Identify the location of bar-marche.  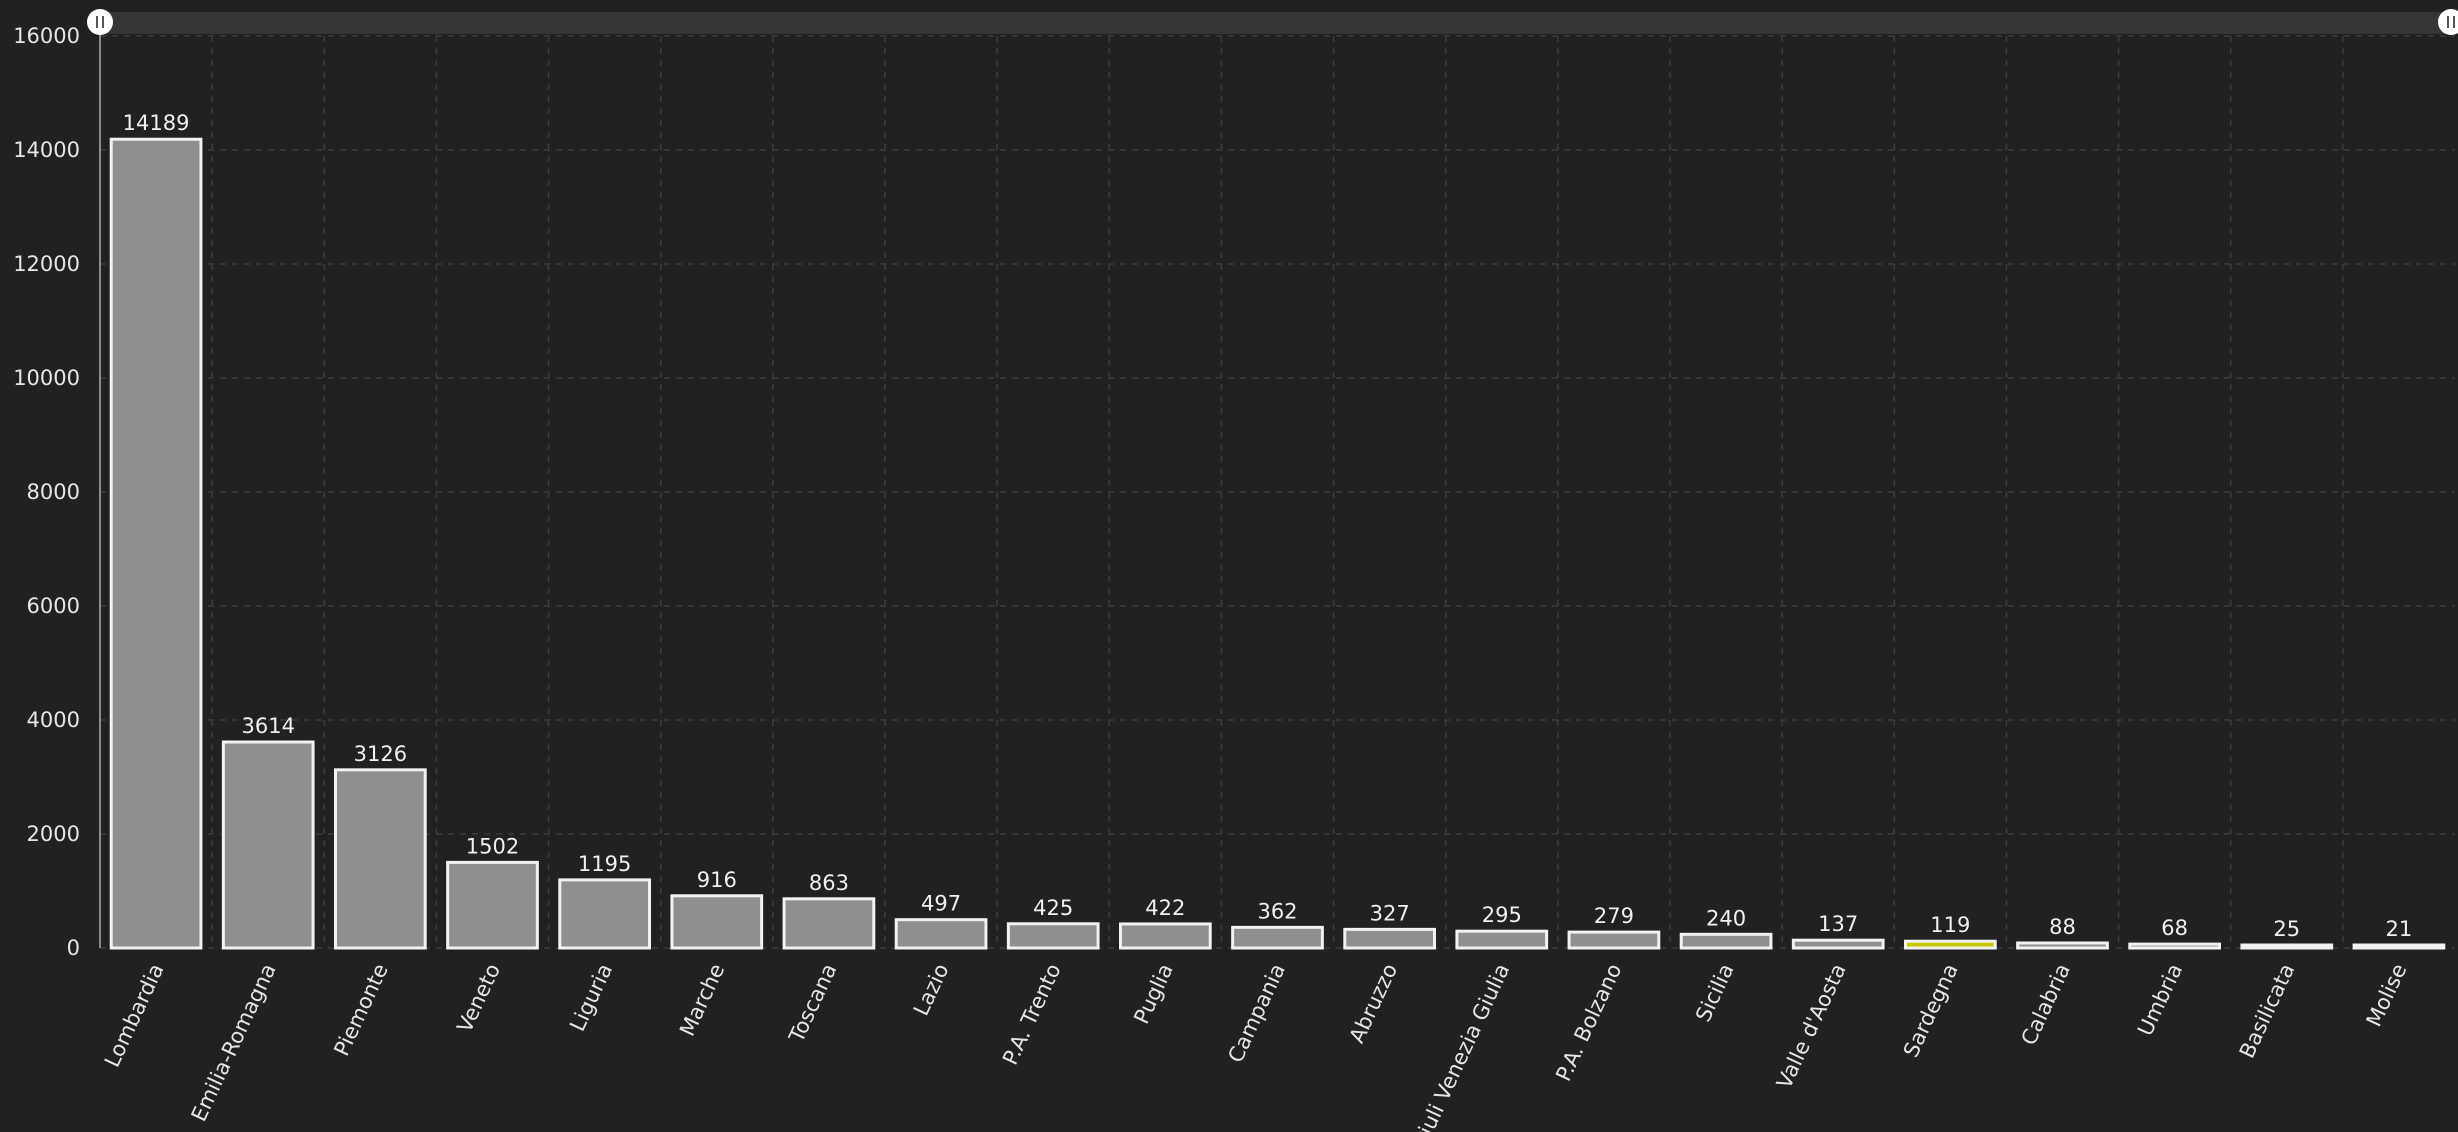
(717, 922).